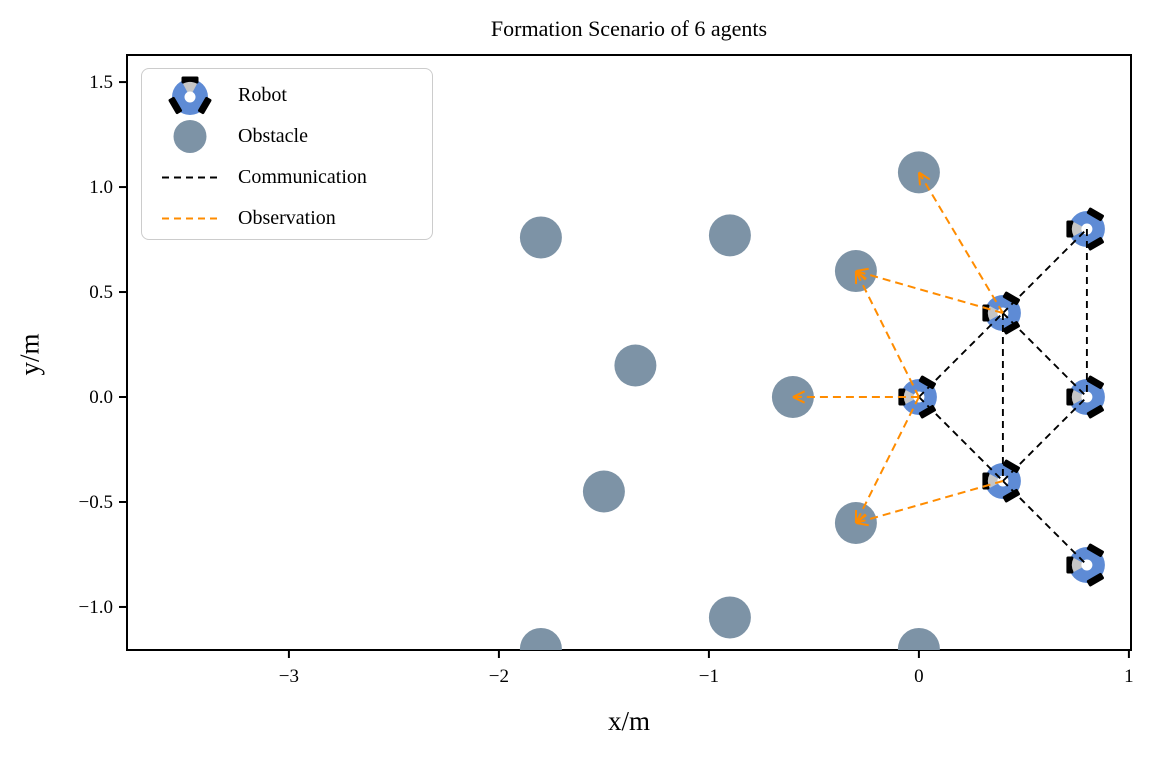 The image size is (1157, 765). What do you see at coordinates (96, 607) in the screenshot?
I see `y-tick-label: −1.0` at bounding box center [96, 607].